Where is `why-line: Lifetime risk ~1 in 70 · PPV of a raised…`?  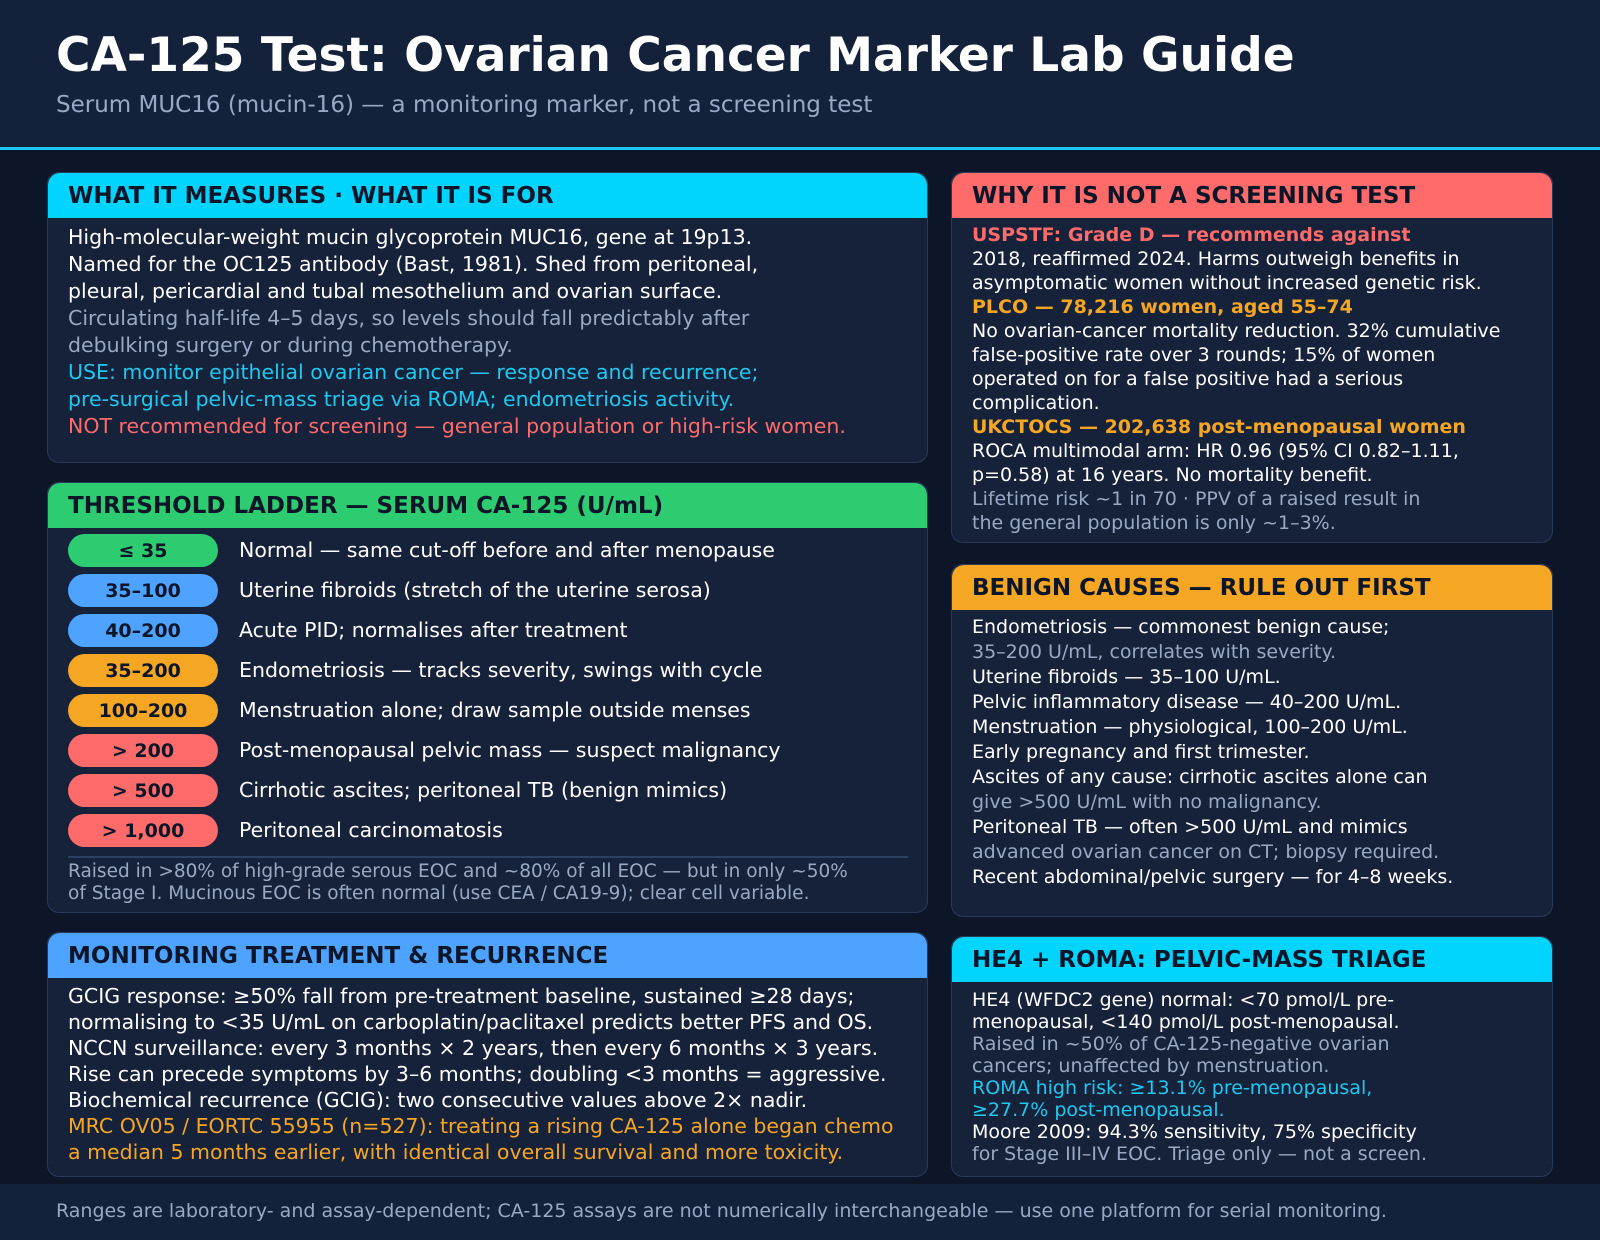 why-line: Lifetime risk ~1 in 70 · PPV of a raised… is located at coordinates (1196, 499).